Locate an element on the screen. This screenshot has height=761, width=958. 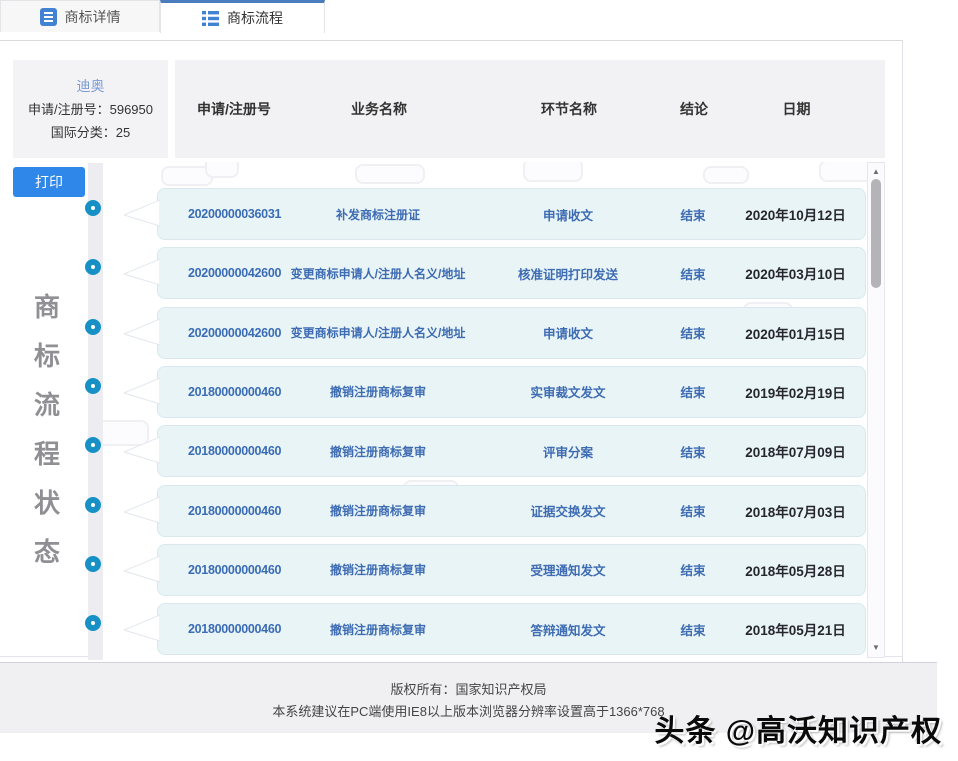
header-business-name: 业务名称 is located at coordinates (379, 109).